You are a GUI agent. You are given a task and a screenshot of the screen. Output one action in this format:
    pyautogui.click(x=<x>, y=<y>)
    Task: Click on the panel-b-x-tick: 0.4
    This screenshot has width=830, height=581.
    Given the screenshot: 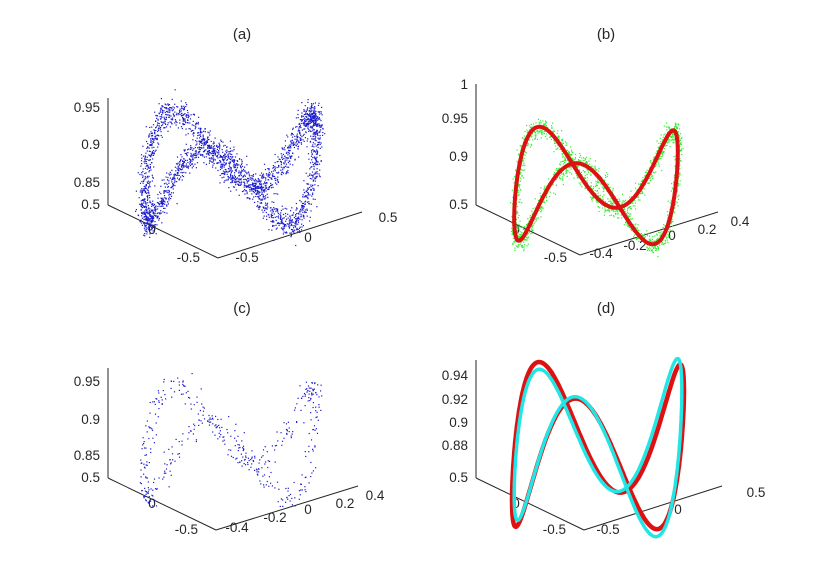 What is the action you would take?
    pyautogui.click(x=740, y=221)
    